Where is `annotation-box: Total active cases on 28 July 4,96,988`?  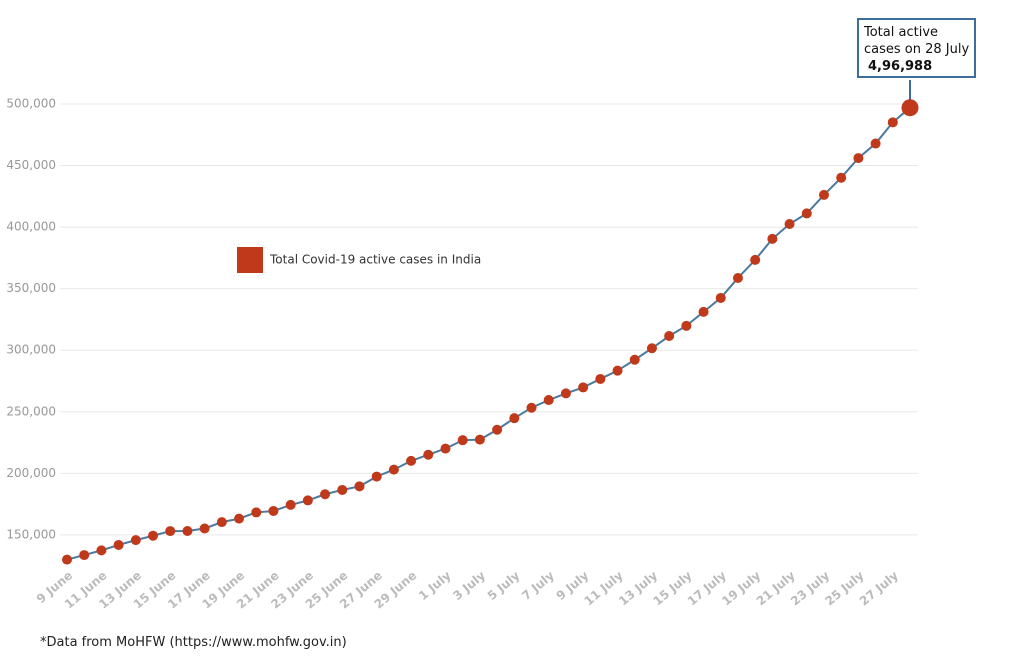
annotation-box: Total active cases on 28 July 4,96,988 is located at coordinates (916, 48).